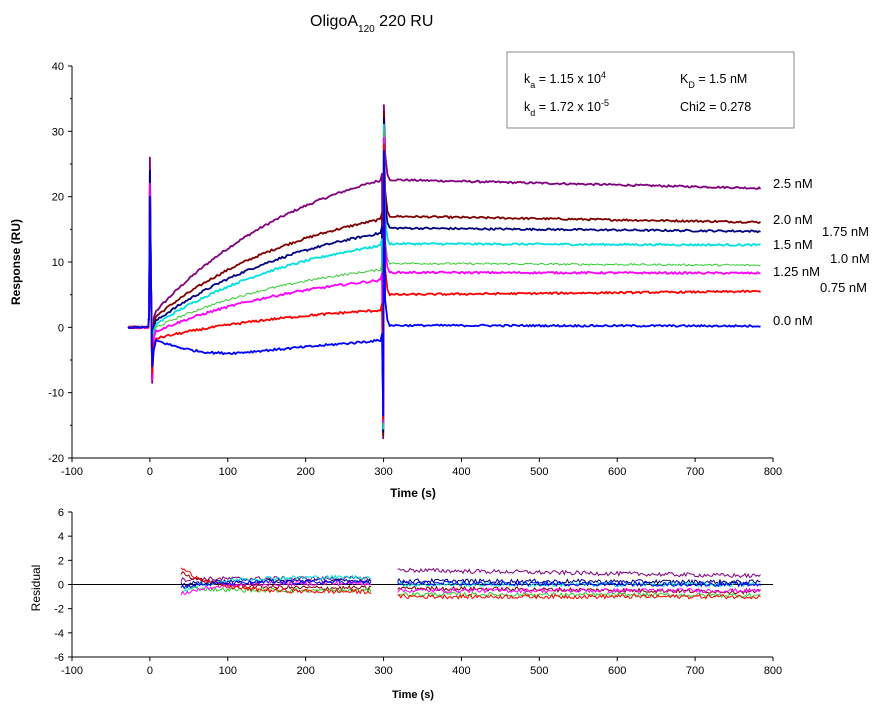  Describe the element at coordinates (793, 320) in the screenshot. I see `series-label: 0.0 nM` at that location.